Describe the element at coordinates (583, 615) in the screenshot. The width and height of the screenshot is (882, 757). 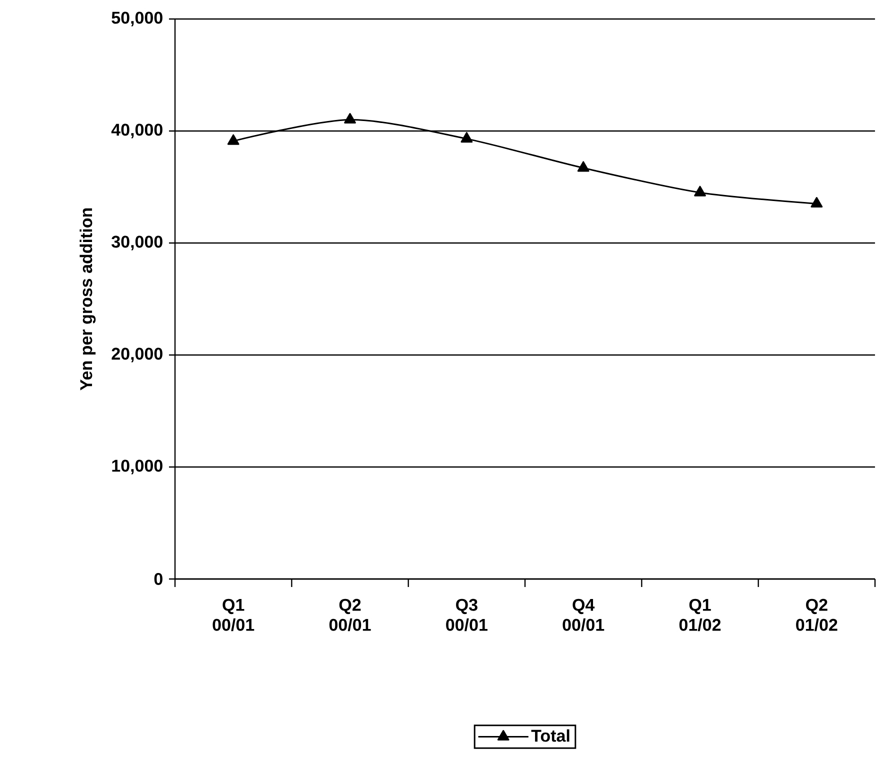
I see `x-tick-label: Q4 00/01` at that location.